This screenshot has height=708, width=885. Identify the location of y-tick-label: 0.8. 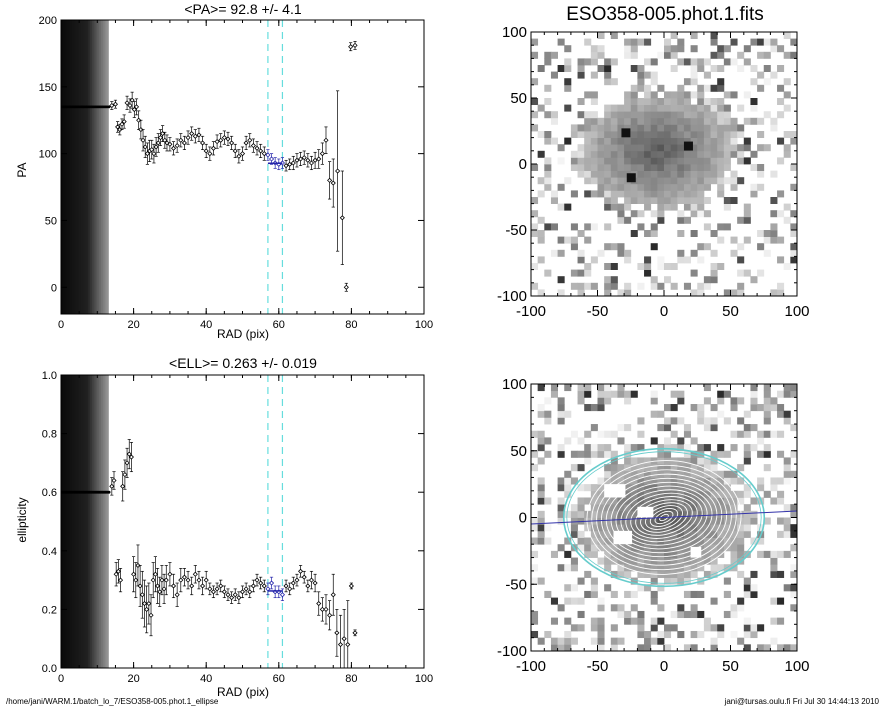
(49, 435).